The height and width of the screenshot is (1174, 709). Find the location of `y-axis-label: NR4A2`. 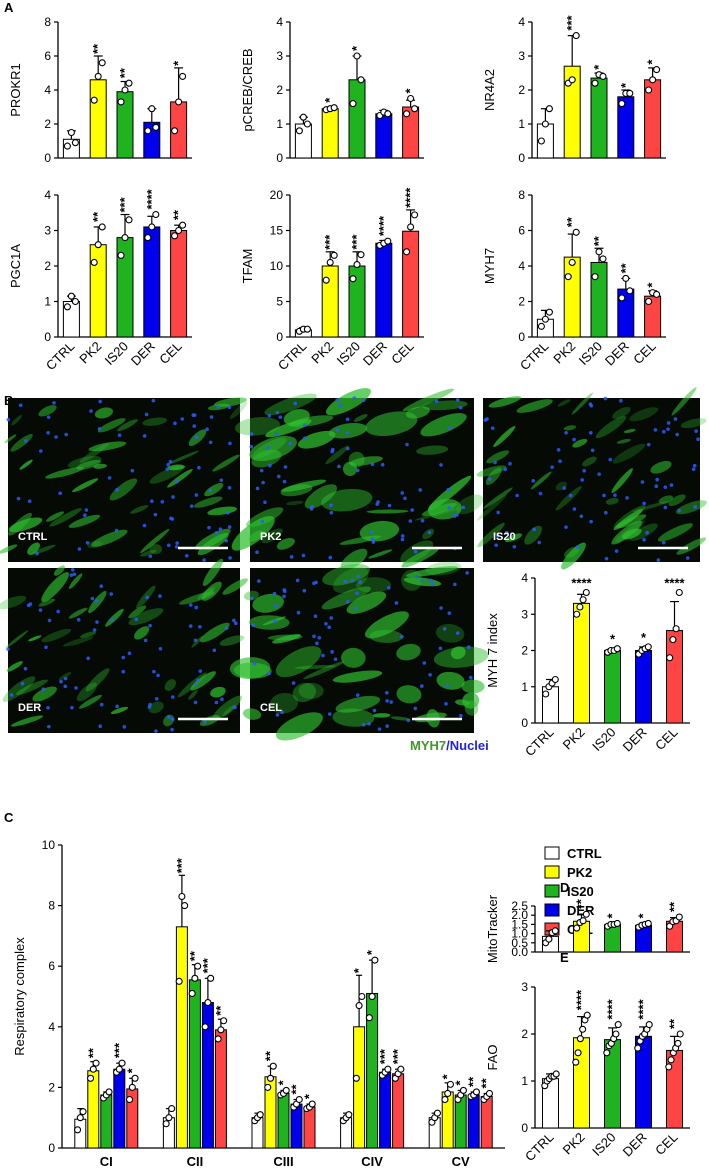

y-axis-label: NR4A2 is located at coordinates (489, 90).